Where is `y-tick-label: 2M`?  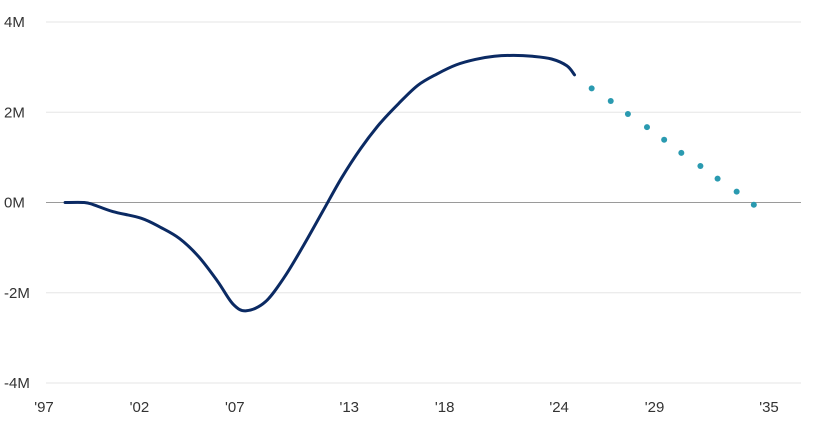 y-tick-label: 2M is located at coordinates (14, 112).